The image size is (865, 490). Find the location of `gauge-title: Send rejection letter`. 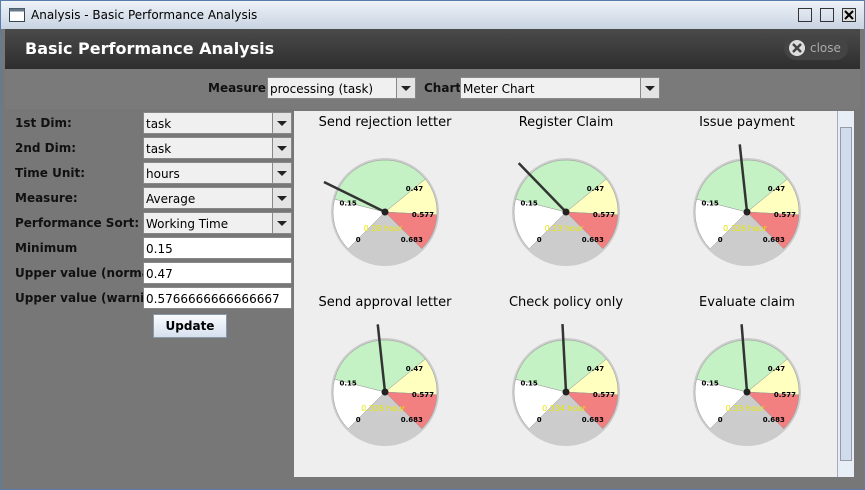

gauge-title: Send rejection letter is located at coordinates (386, 122).